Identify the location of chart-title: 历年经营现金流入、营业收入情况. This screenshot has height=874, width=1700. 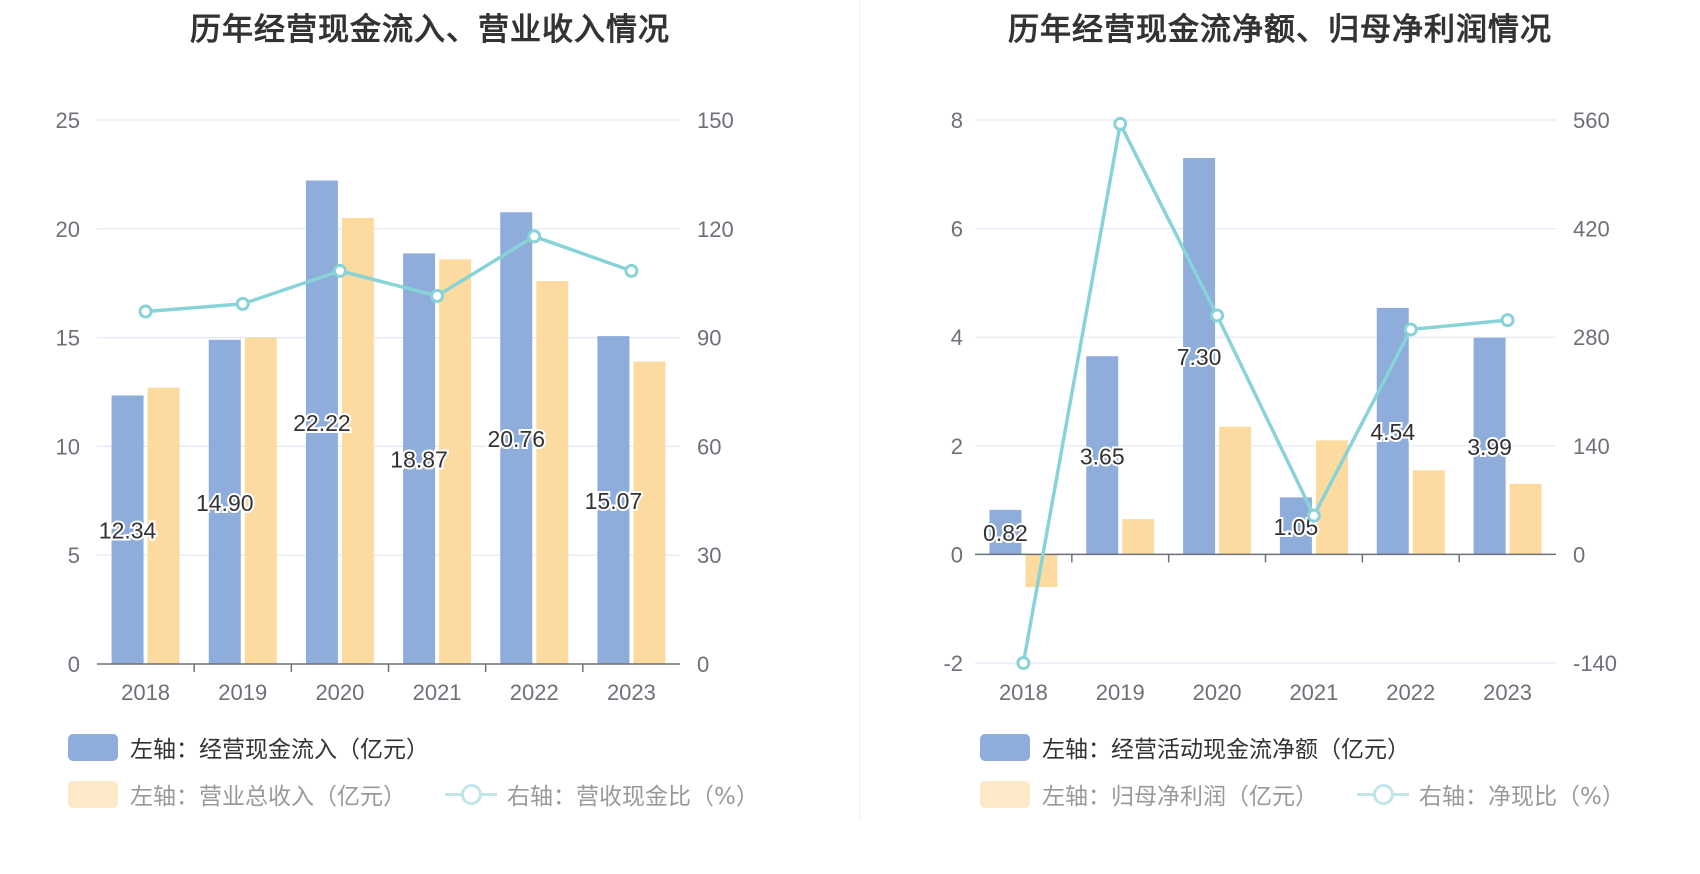
(430, 30).